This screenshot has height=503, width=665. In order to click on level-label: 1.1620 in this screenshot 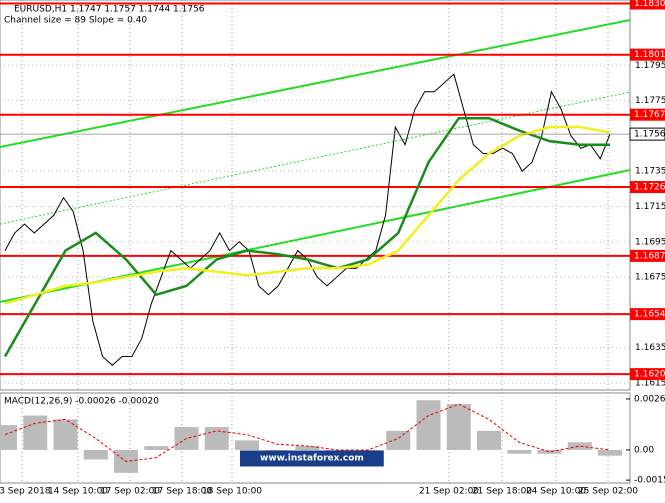, I will do `click(649, 375)`.